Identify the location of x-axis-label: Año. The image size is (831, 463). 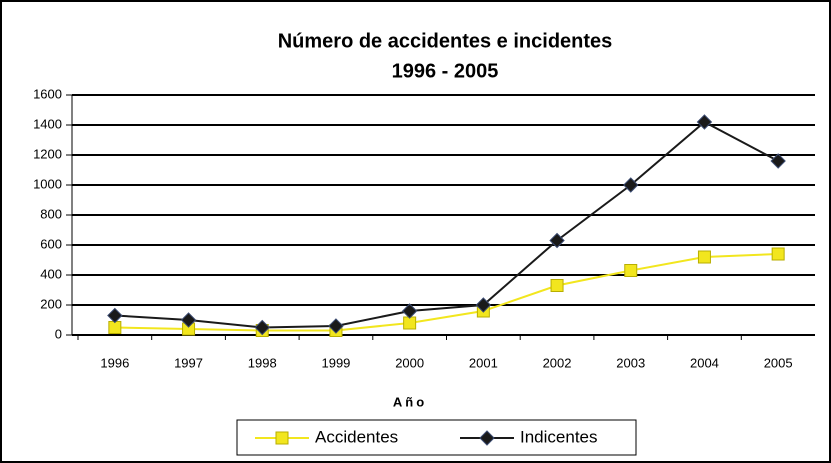
(410, 401).